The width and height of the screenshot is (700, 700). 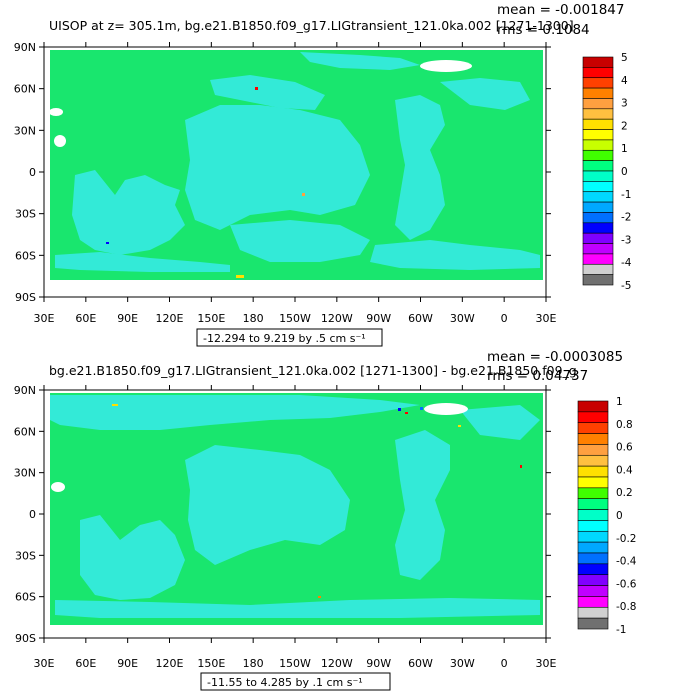 I want to click on colorbar-label: -0.2, so click(x=626, y=539).